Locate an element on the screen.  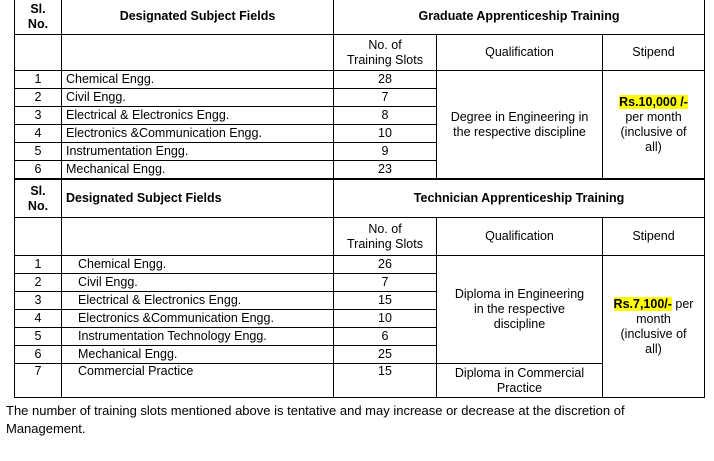
table-row: 3 Electrical & Electronics Engg. 15 is located at coordinates (359, 300).